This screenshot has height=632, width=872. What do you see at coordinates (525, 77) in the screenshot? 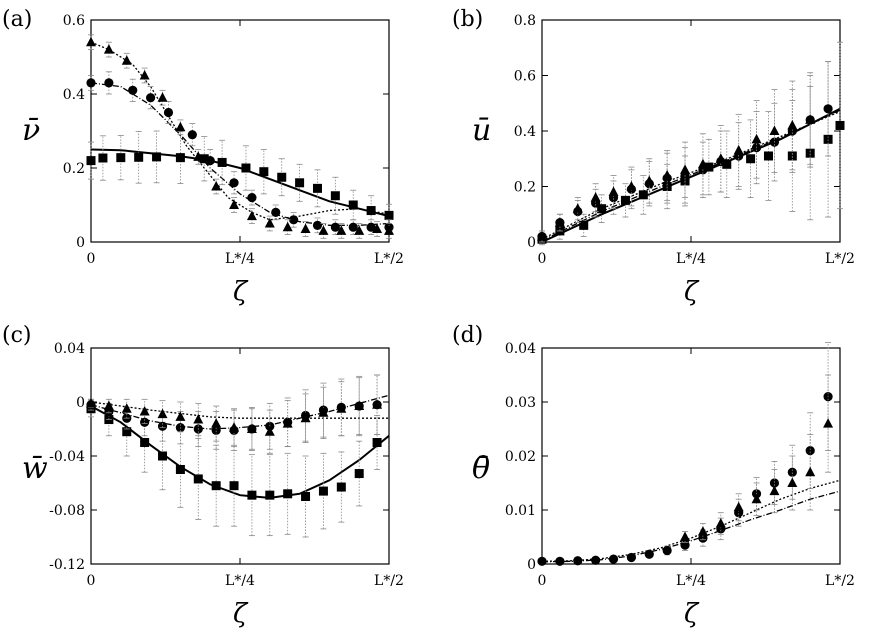
I see `y-tick-label-b-3: 0.6` at bounding box center [525, 77].